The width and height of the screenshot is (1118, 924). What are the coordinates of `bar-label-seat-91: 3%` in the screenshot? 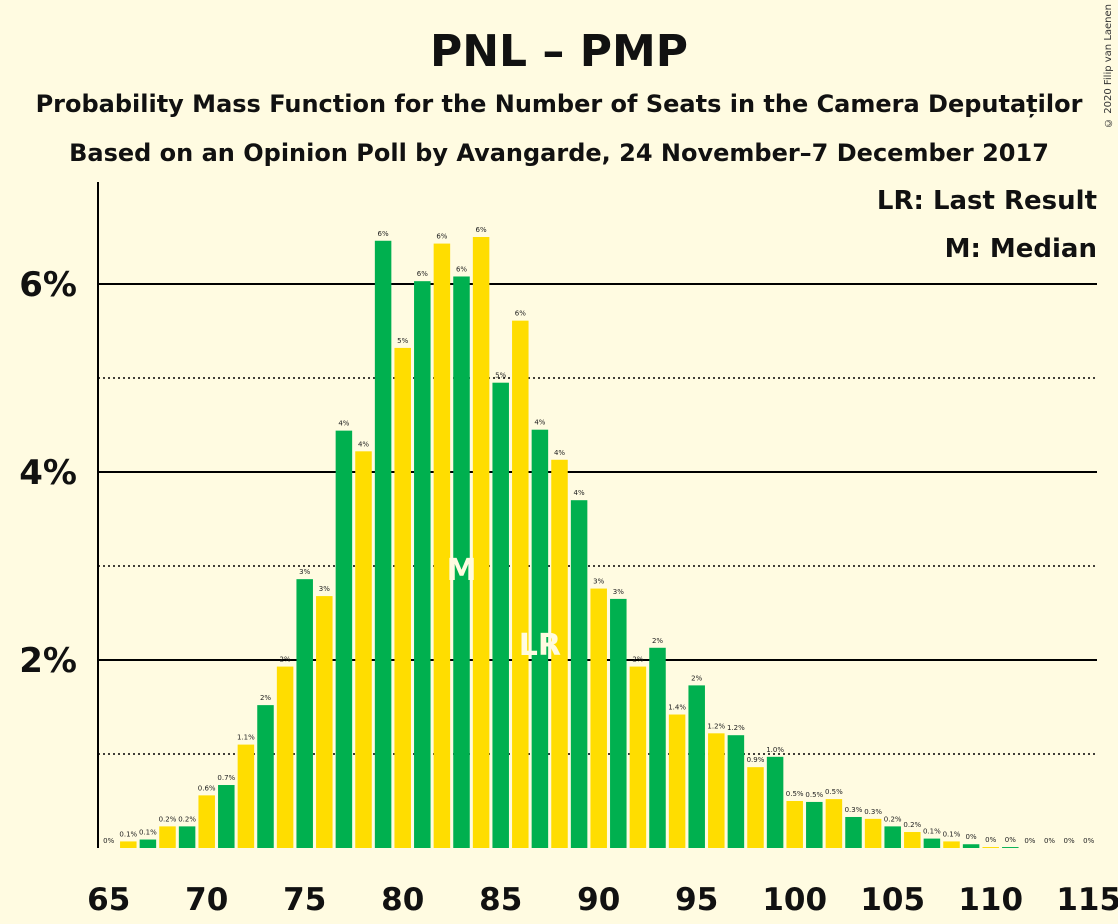 It's located at (618, 592).